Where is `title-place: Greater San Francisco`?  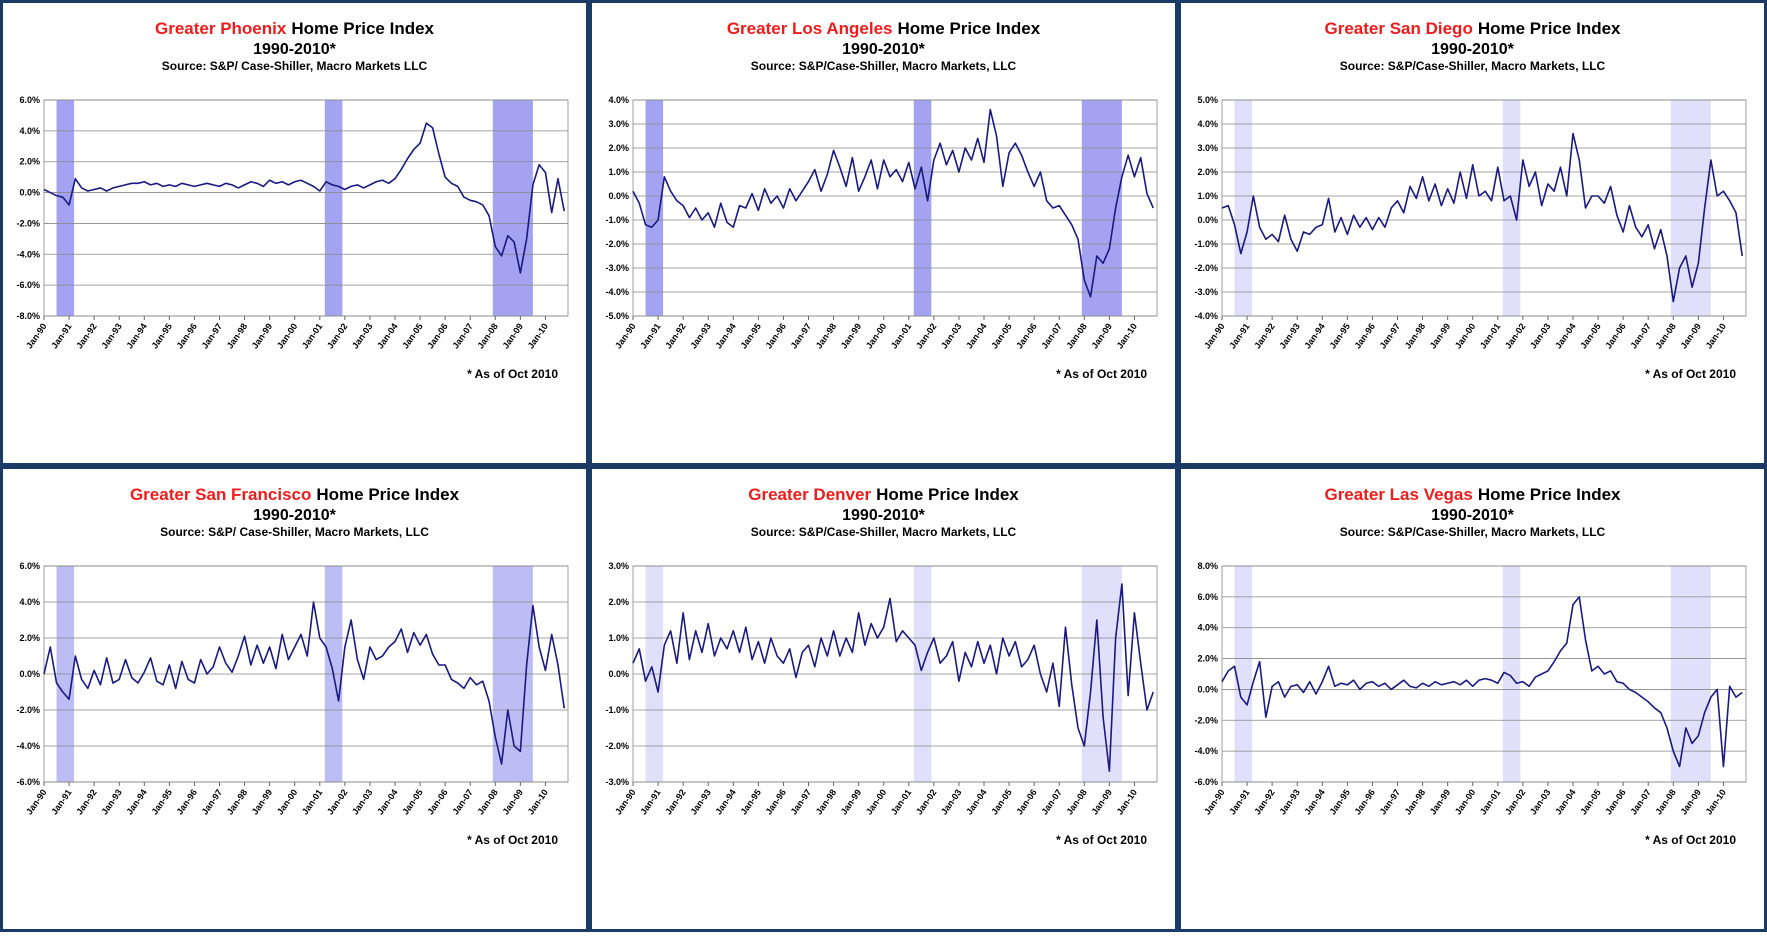
title-place: Greater San Francisco is located at coordinates (220, 494).